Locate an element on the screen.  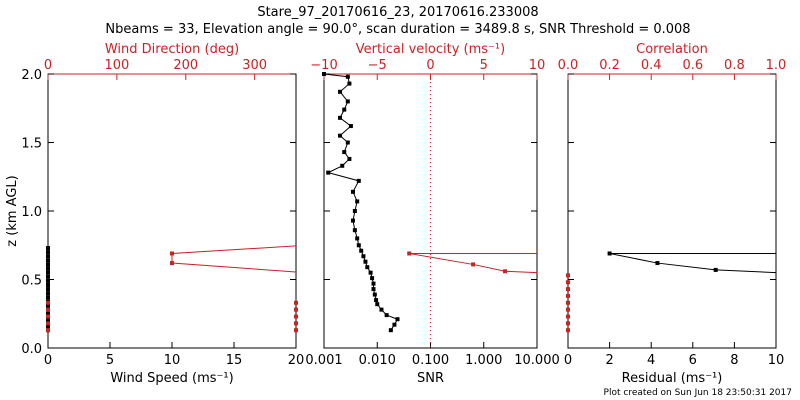
wind-y-tick-label: 2.0 is located at coordinates (31, 75).